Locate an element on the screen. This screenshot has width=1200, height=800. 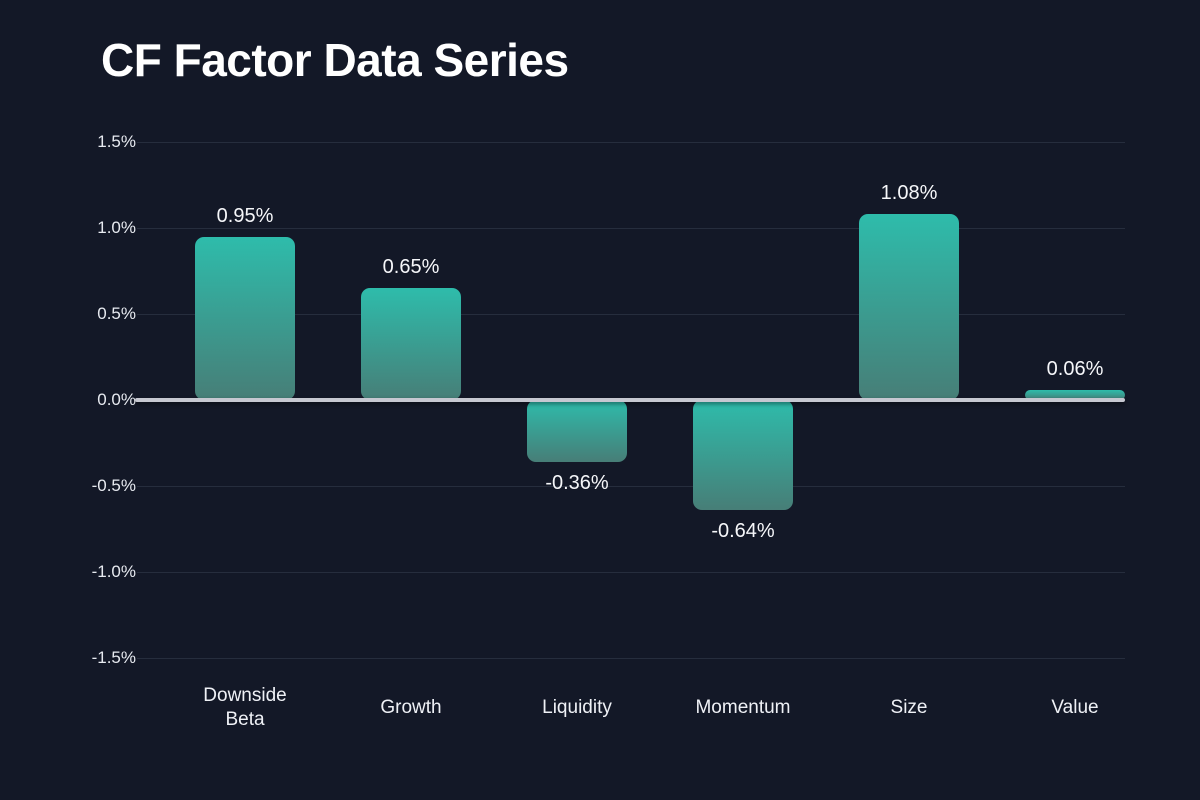
y-tick-label: 0.0% is located at coordinates (116, 399).